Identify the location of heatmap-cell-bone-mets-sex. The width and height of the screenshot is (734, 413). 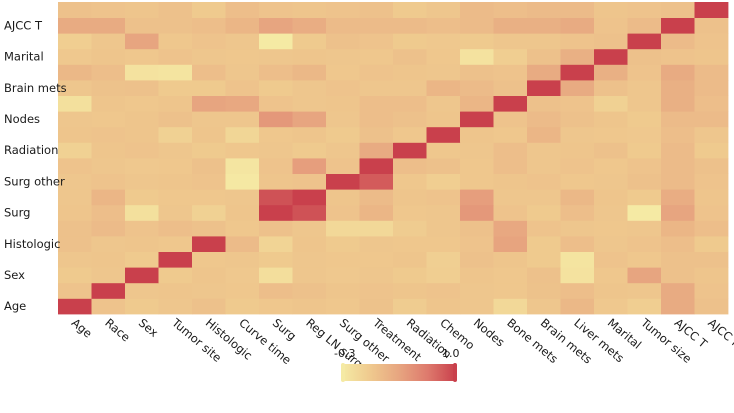
(142, 103).